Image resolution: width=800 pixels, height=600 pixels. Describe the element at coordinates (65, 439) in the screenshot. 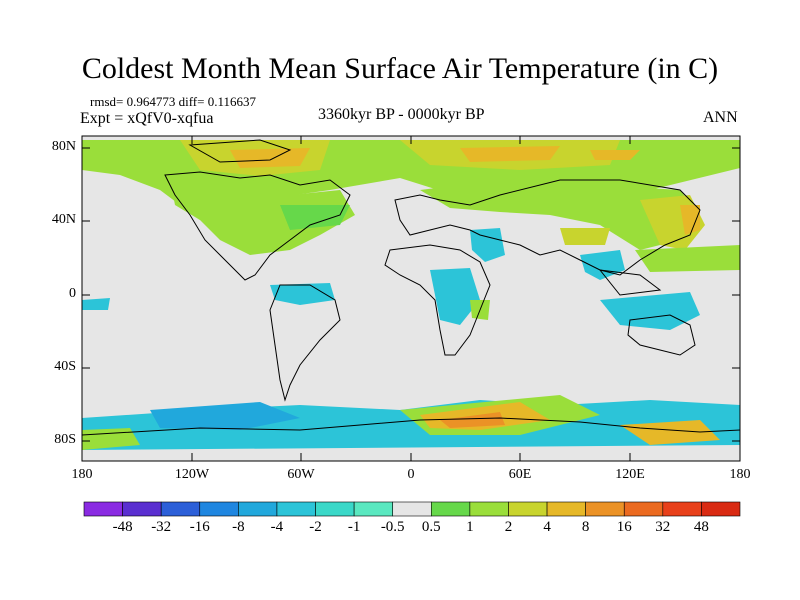

I see `lat-label-80s: 80S` at that location.